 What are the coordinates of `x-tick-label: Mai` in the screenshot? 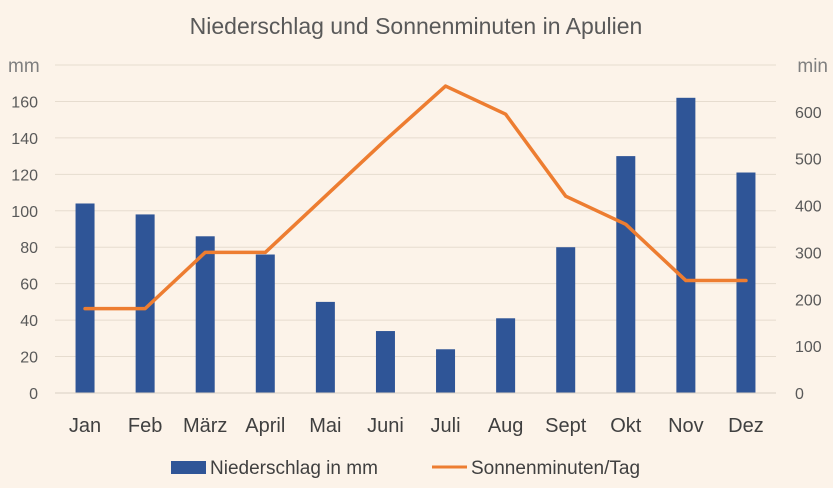 It's located at (325, 426).